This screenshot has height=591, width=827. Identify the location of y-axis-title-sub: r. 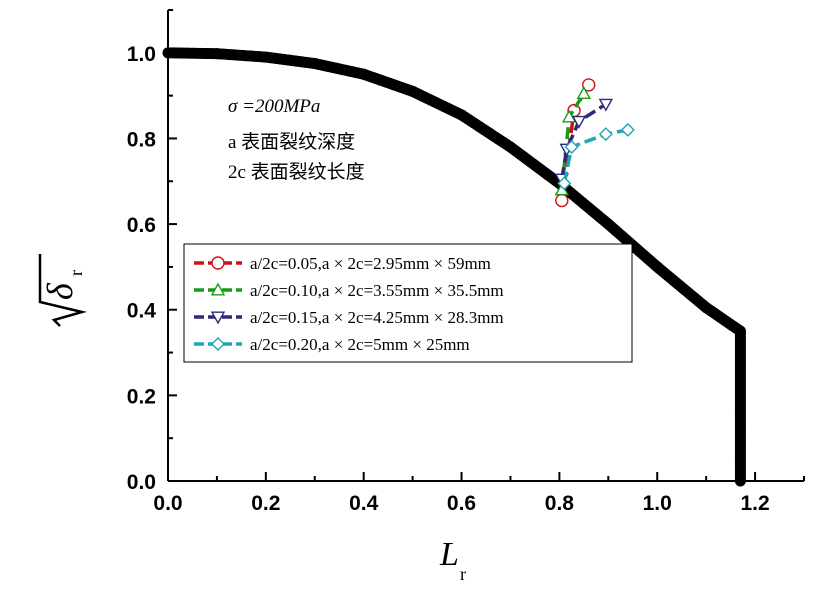
(76, 273).